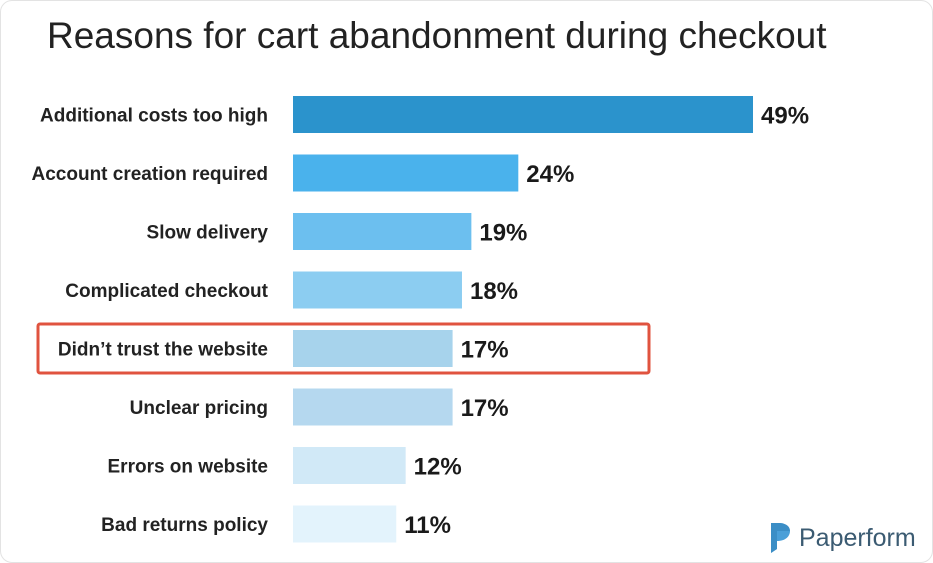  Describe the element at coordinates (208, 233) in the screenshot. I see `category-label: Slow delivery` at that location.